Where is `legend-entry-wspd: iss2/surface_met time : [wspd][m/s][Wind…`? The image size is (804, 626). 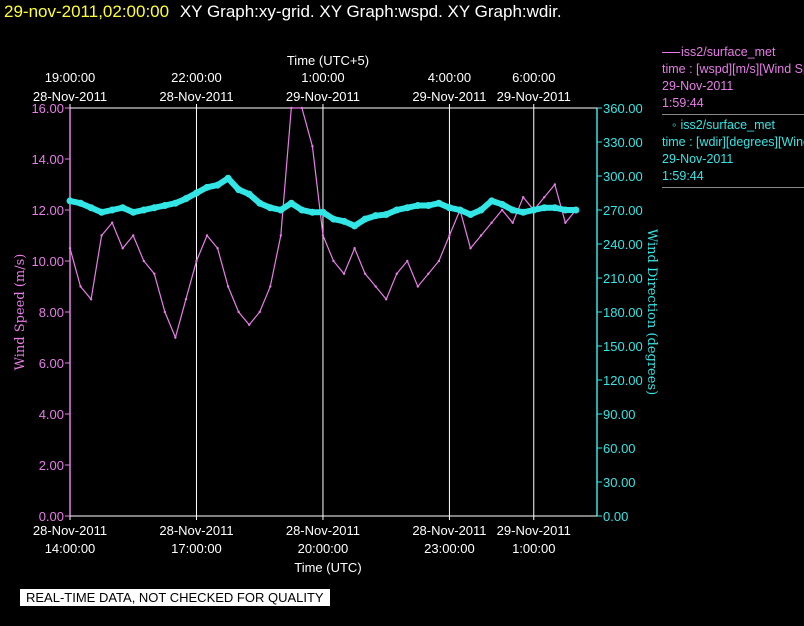
legend-entry-wspd: iss2/surface_met time : [wspd][m/s][Wind… is located at coordinates (733, 79).